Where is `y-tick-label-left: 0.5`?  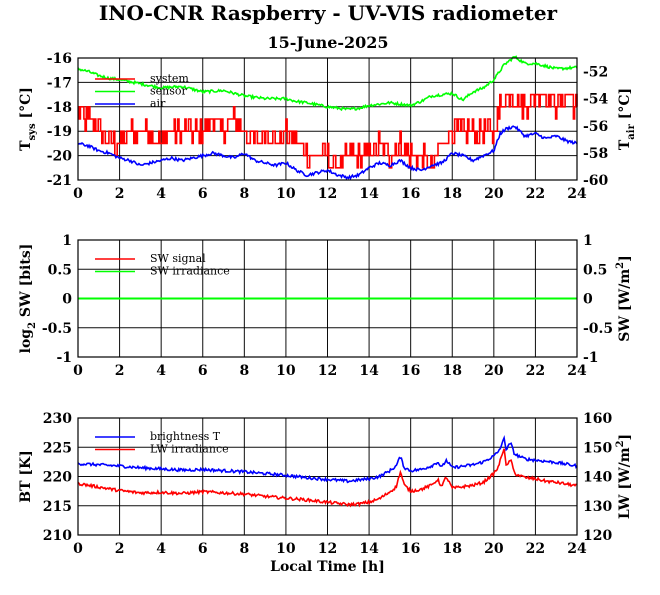
y-tick-label-left: 0.5 is located at coordinates (60, 270).